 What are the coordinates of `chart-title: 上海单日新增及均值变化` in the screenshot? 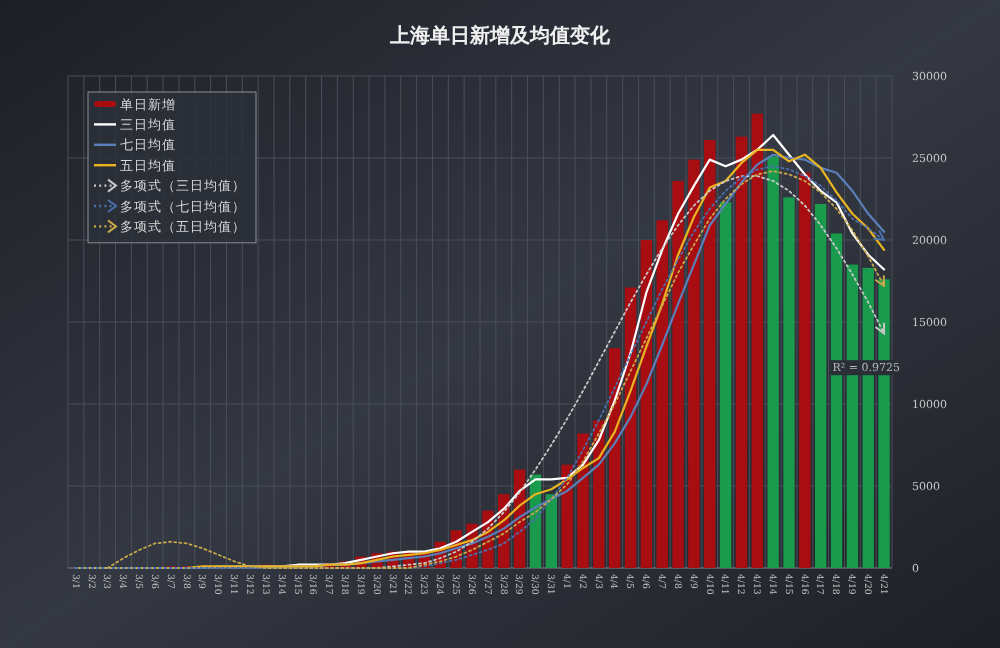 It's located at (500, 36).